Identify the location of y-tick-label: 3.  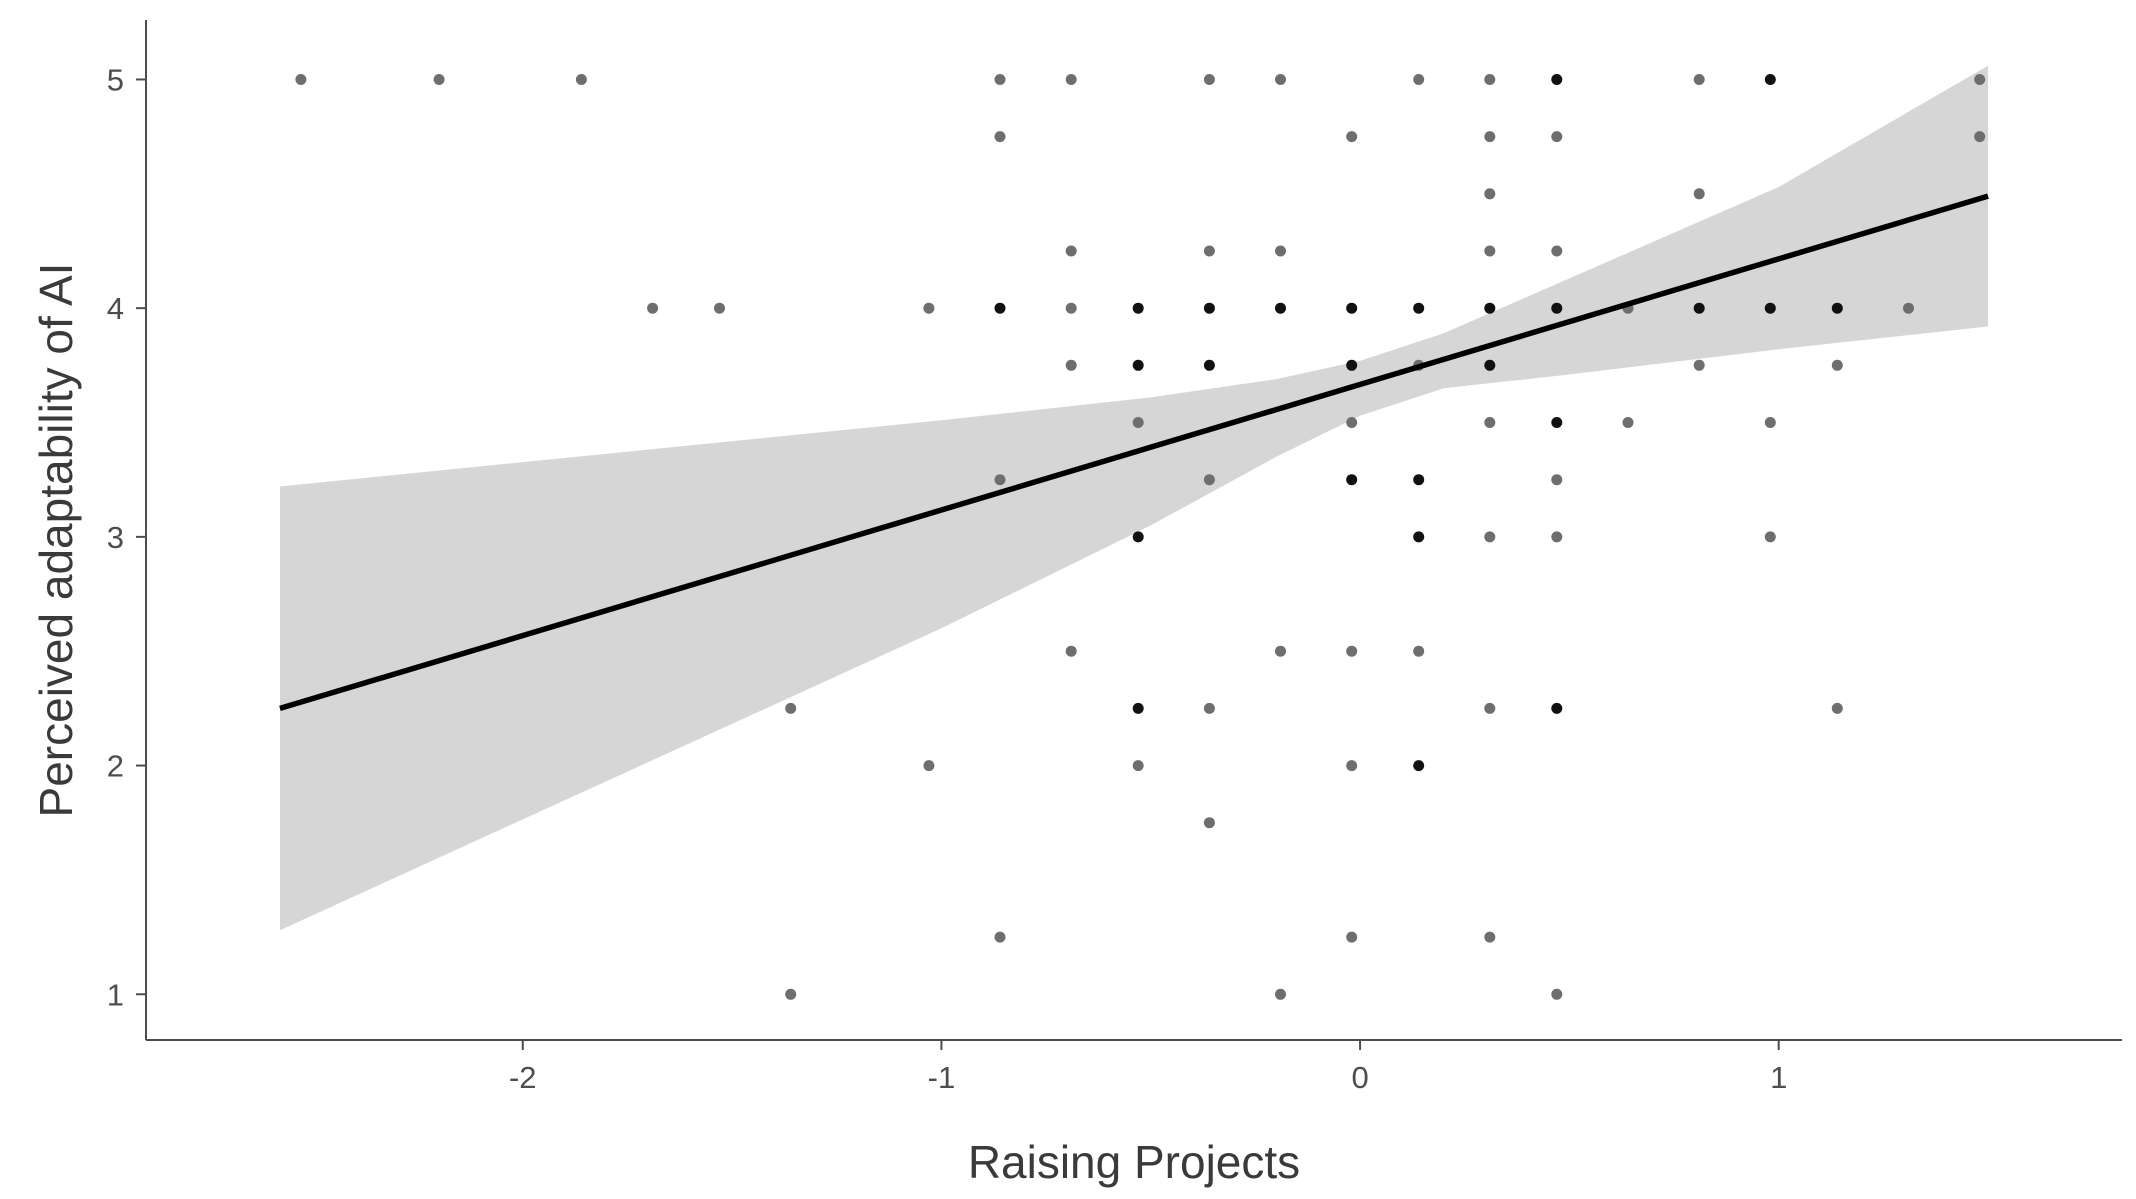
(115, 537).